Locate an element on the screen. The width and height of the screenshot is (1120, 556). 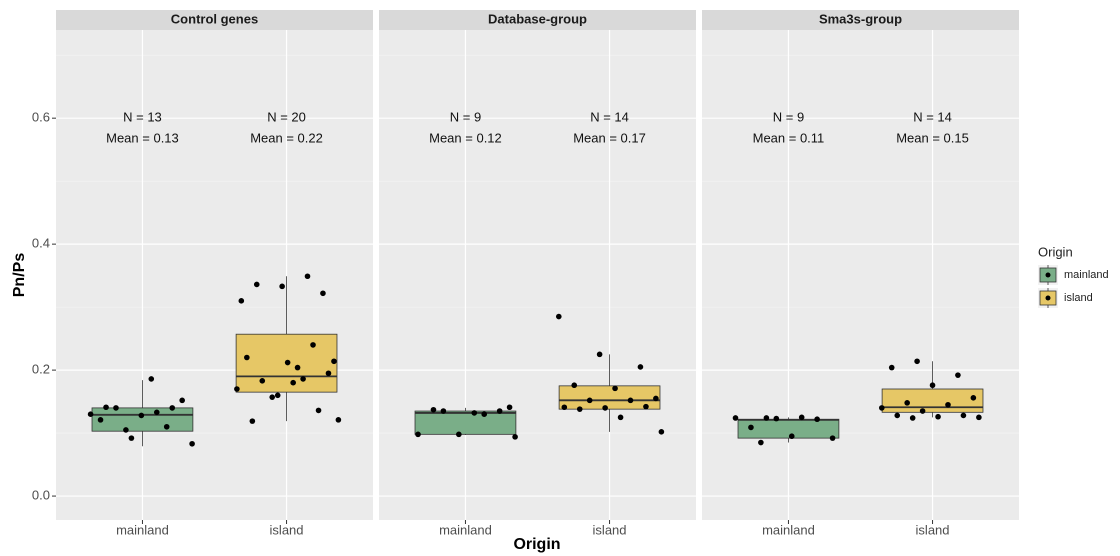
annotation: N = 20 is located at coordinates (286, 116).